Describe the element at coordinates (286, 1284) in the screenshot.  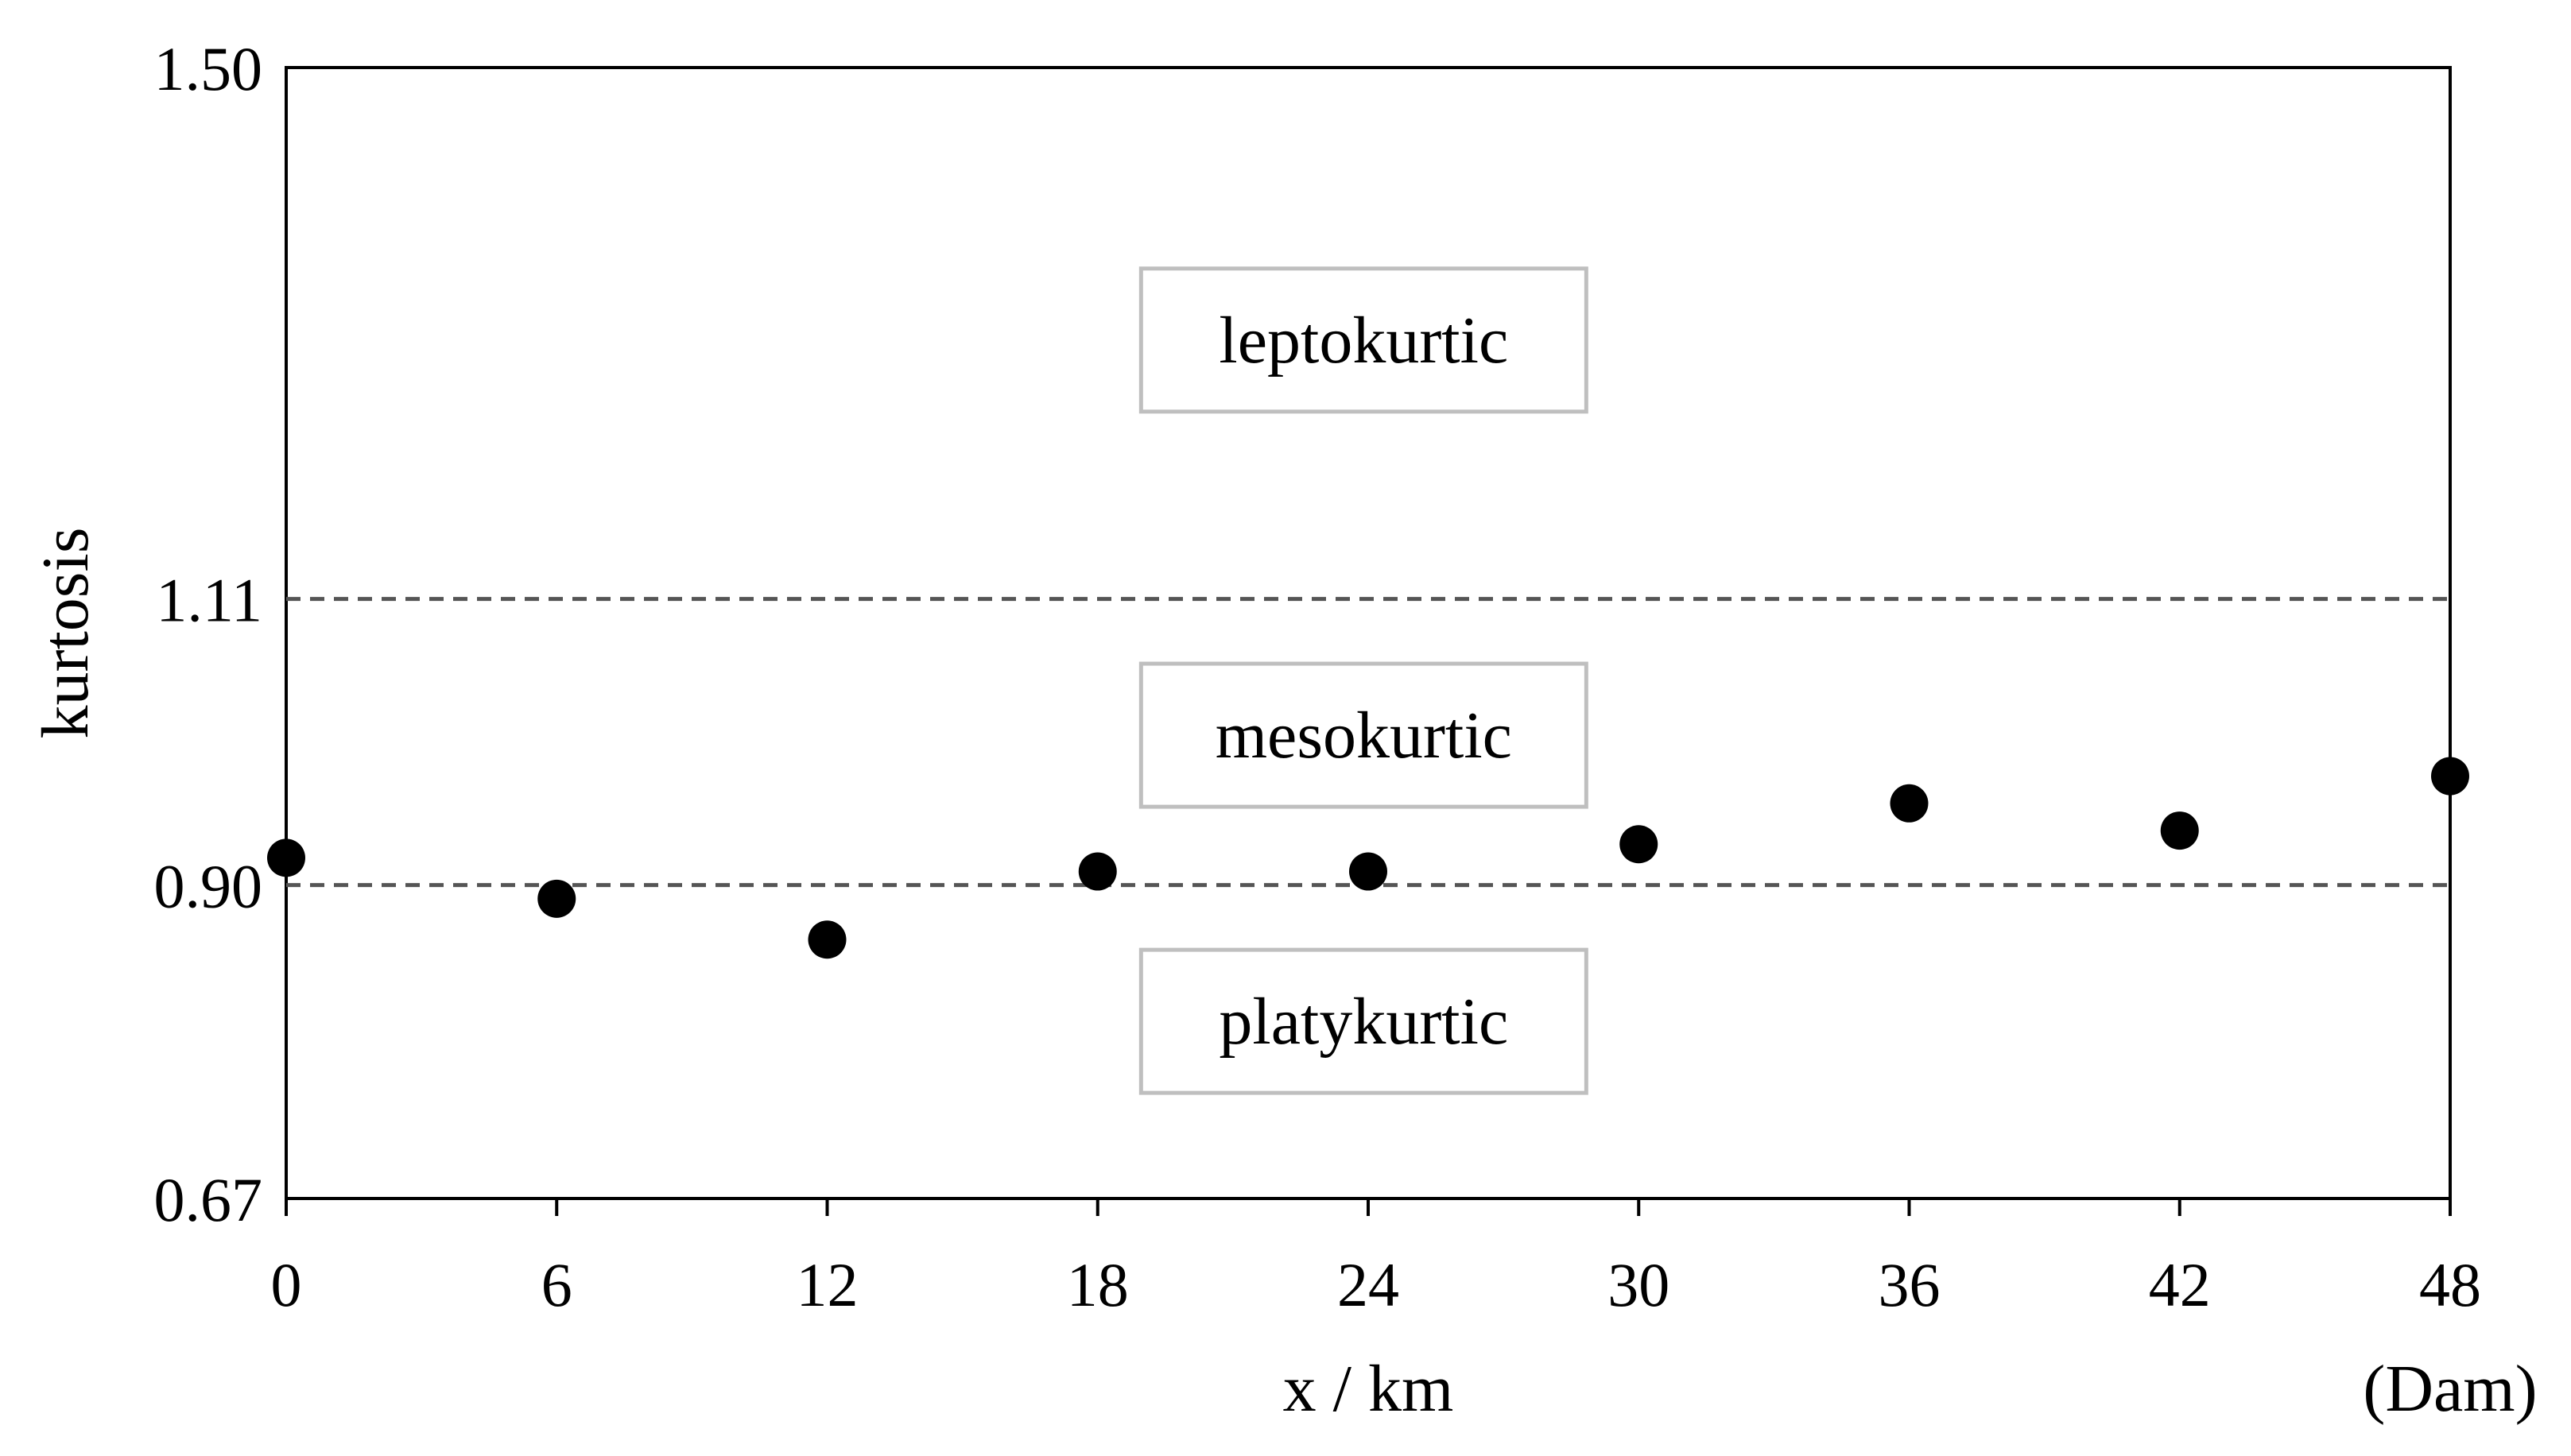
I see `x-tick-label: 0` at that location.